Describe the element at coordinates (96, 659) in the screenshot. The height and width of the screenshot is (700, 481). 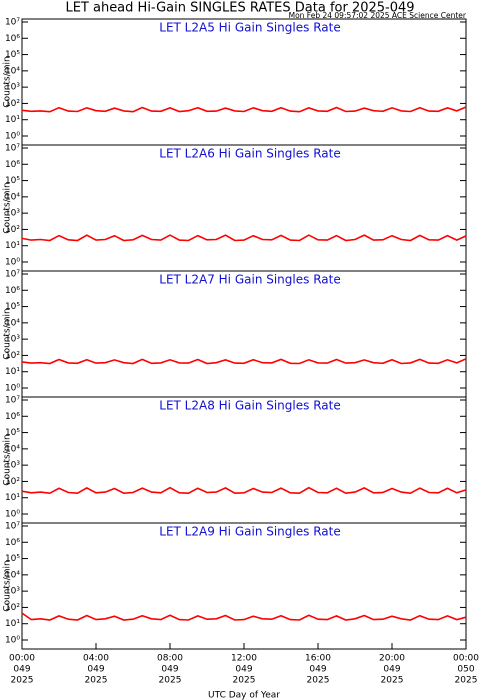
I see `x-tick-label: 04:00` at that location.